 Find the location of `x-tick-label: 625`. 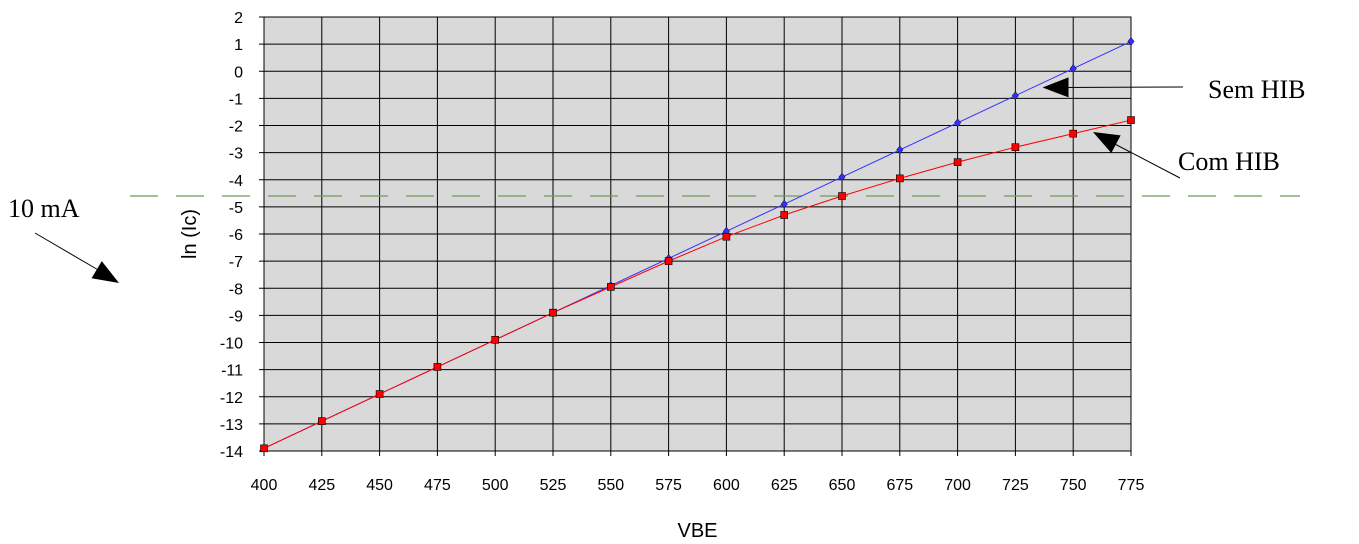

x-tick-label: 625 is located at coordinates (784, 485).